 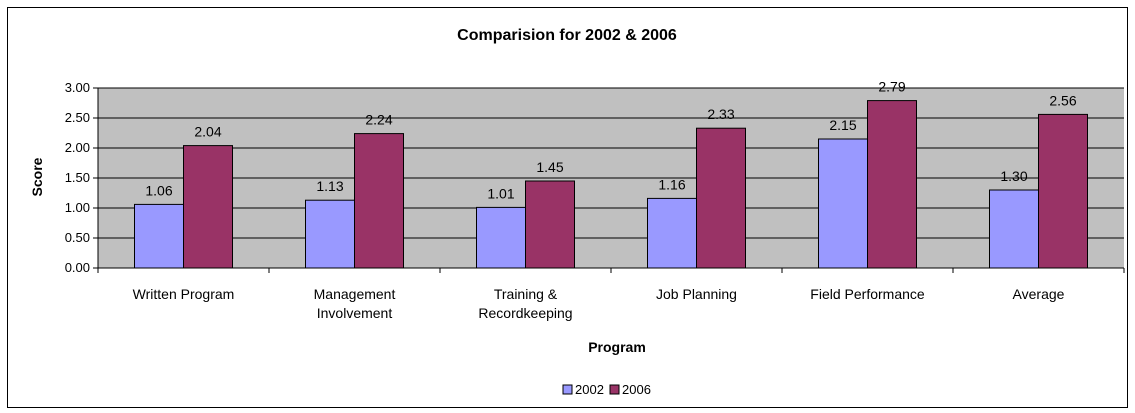 What do you see at coordinates (720, 114) in the screenshot?
I see `data-label: 2.33` at bounding box center [720, 114].